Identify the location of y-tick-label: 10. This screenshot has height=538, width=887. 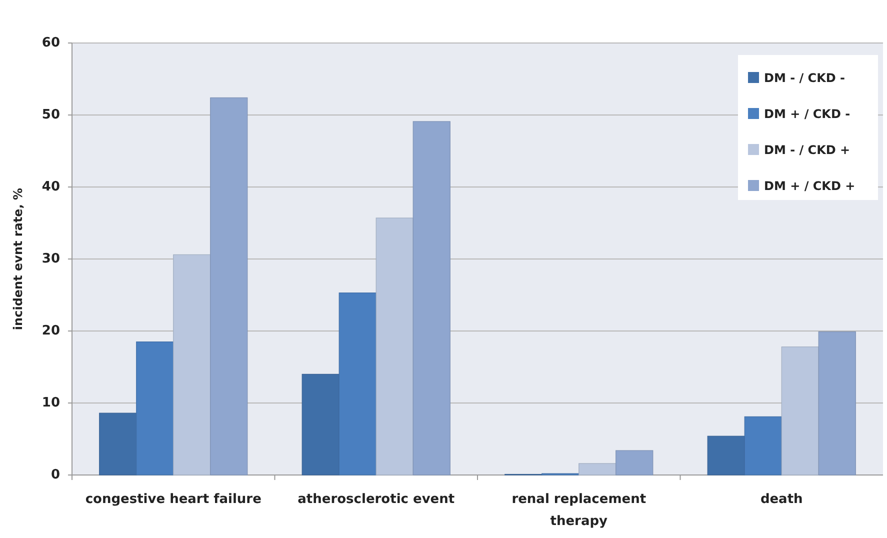
(51, 403).